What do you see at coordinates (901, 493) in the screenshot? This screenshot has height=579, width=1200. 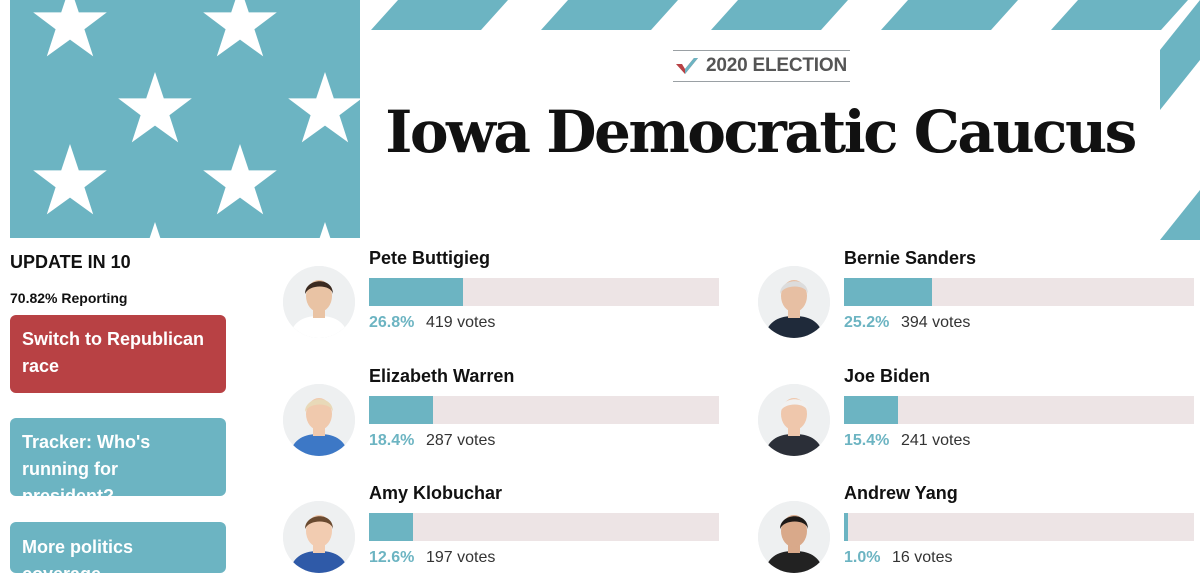 I see `candidate-name: Andrew Yang` at bounding box center [901, 493].